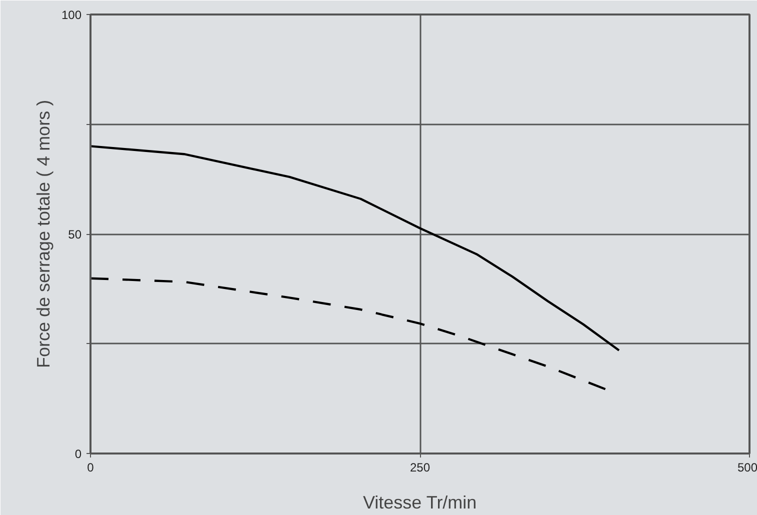 Image resolution: width=757 pixels, height=515 pixels. What do you see at coordinates (420, 467) in the screenshot?
I see `x-tick-label: 250` at bounding box center [420, 467].